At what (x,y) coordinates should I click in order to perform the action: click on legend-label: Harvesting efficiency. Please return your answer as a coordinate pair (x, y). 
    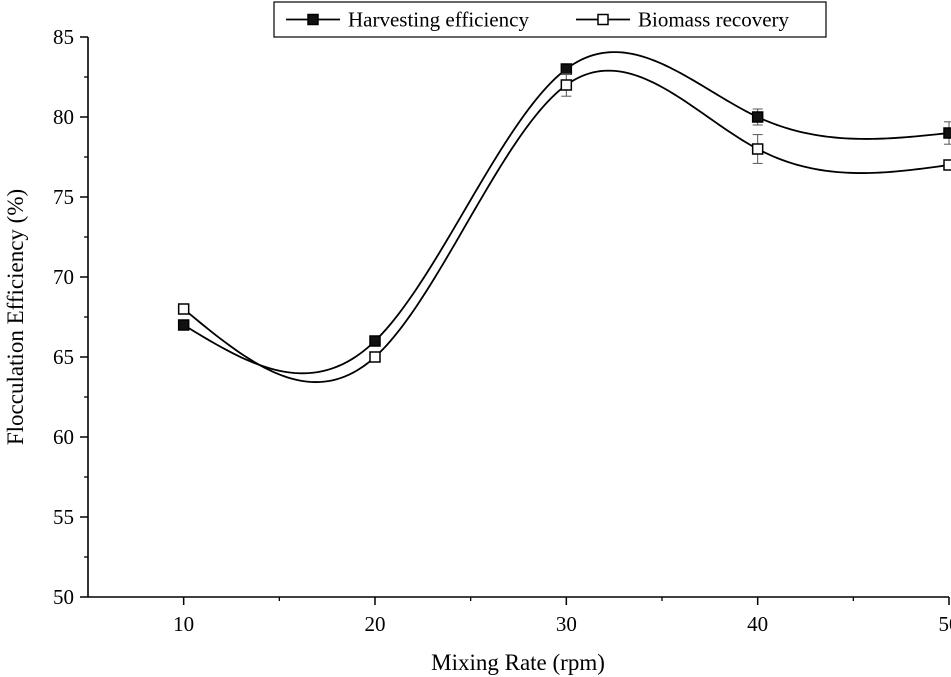
    Looking at the image, I should click on (438, 20).